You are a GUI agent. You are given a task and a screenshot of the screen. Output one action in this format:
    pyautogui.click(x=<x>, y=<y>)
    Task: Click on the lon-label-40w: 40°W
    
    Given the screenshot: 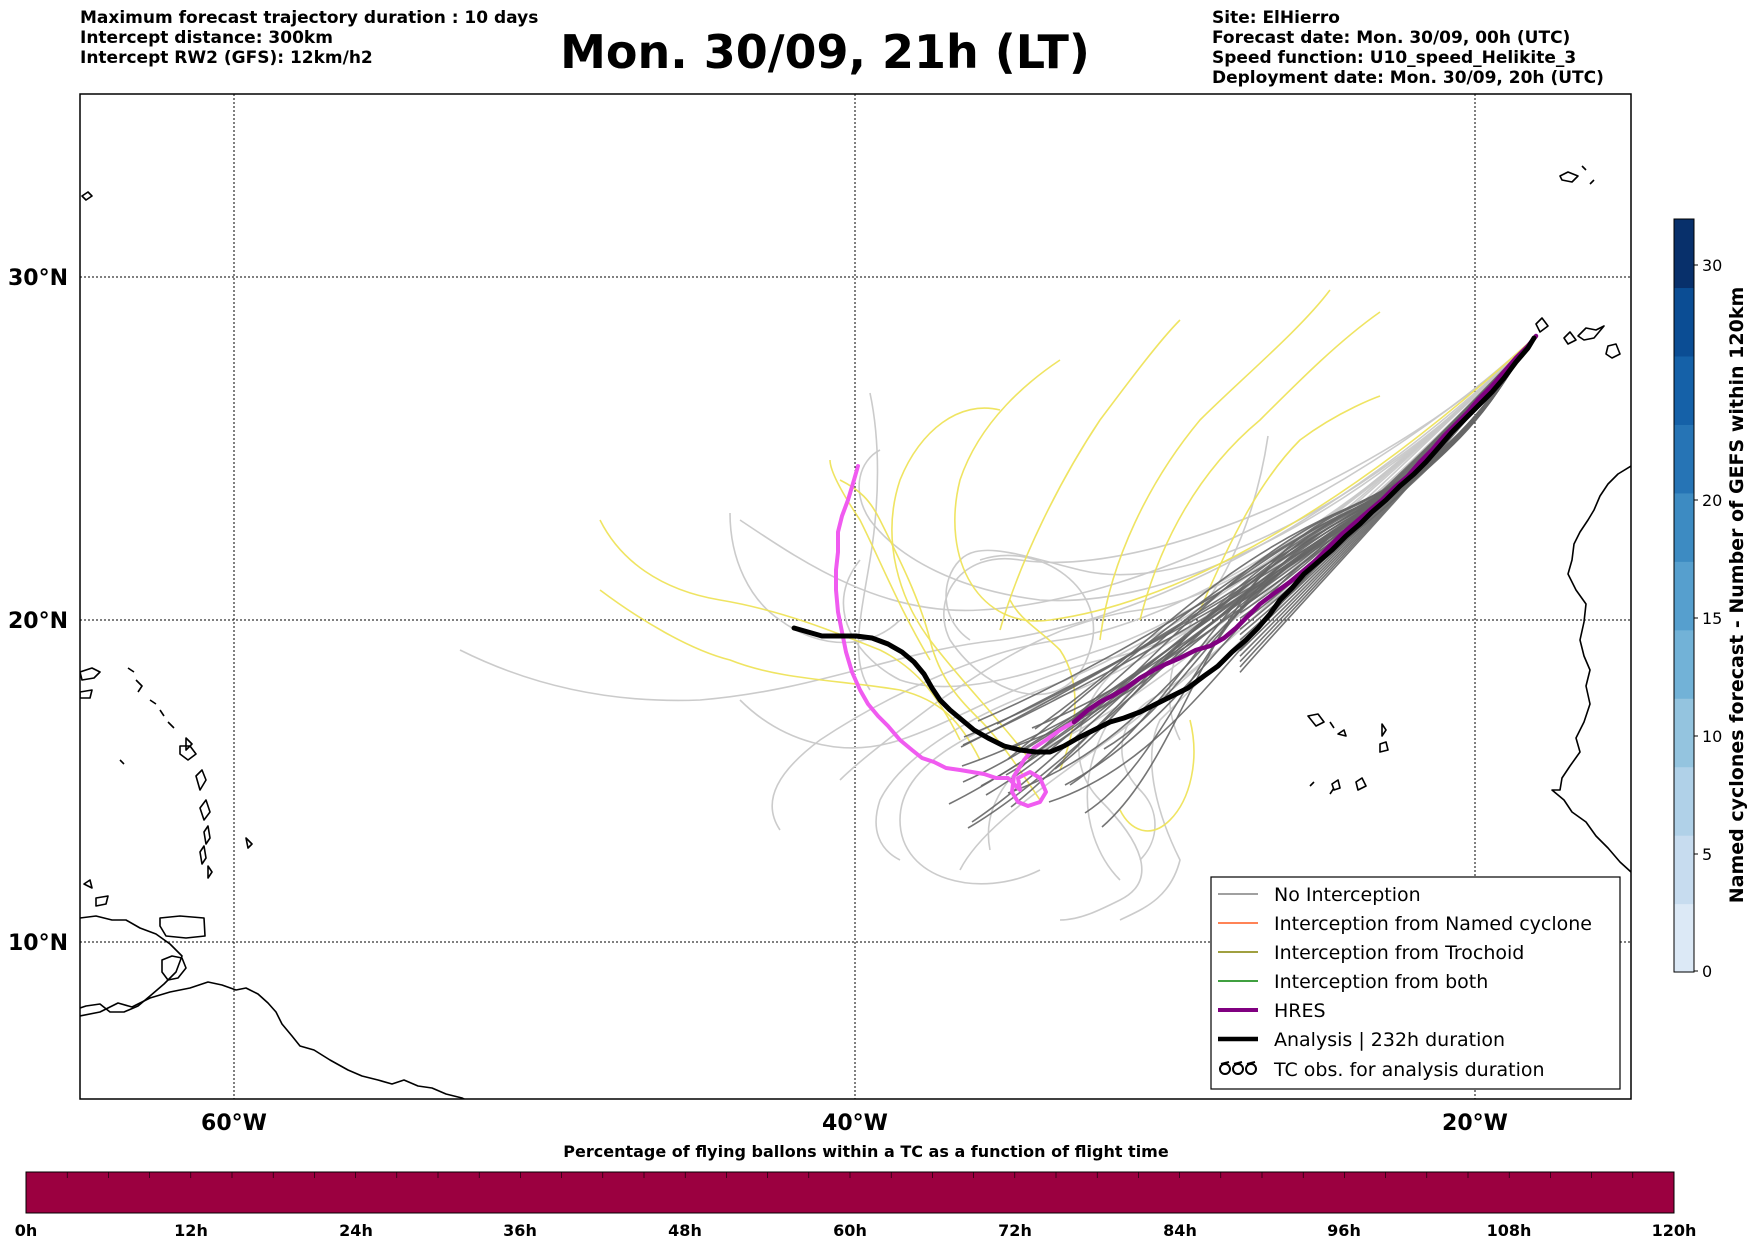 What is the action you would take?
    pyautogui.click(x=855, y=1123)
    